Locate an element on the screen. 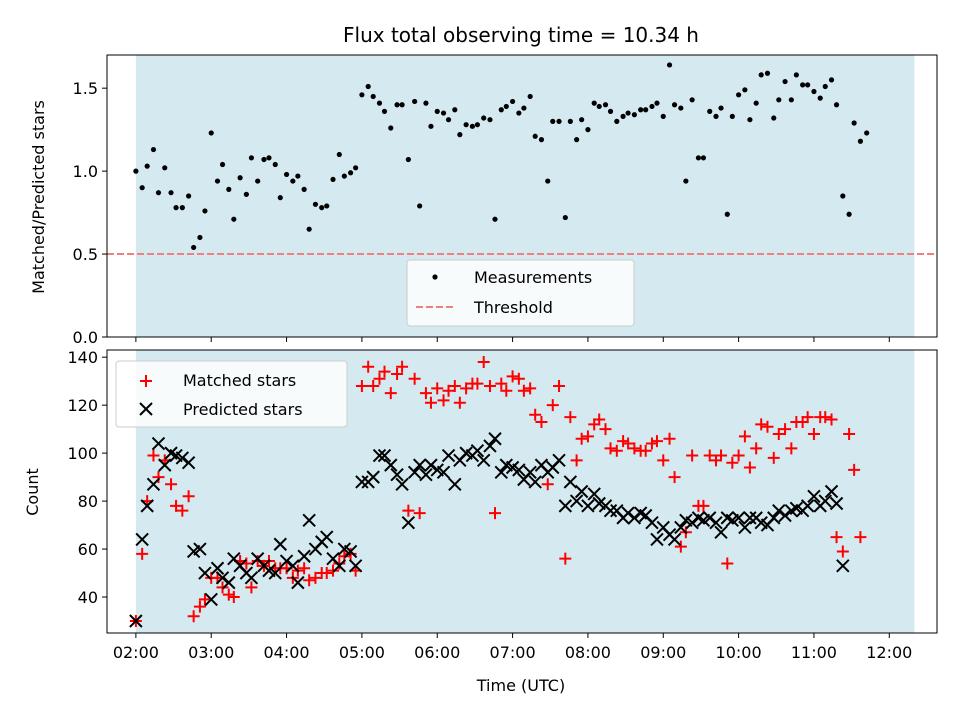 This screenshot has height=720, width=960. legend-predicted-stars: Predicted stars is located at coordinates (243, 409).